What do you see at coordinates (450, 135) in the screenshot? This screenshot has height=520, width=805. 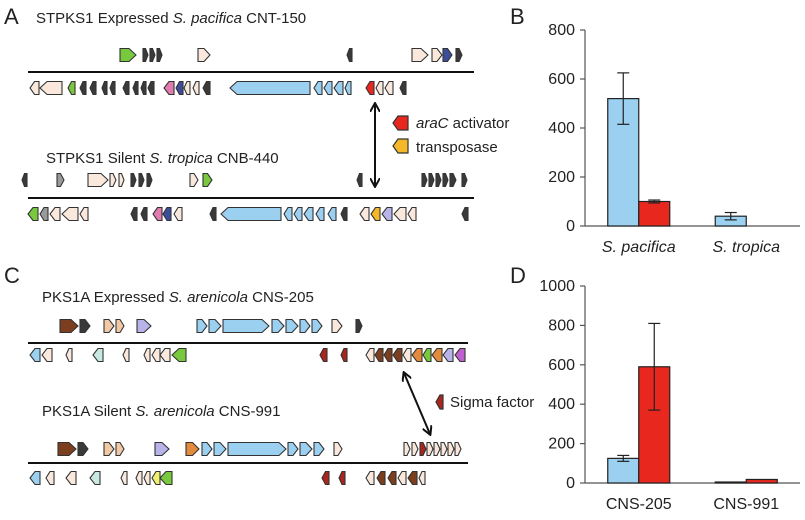 I see `legend-a: araC activator transposase` at bounding box center [450, 135].